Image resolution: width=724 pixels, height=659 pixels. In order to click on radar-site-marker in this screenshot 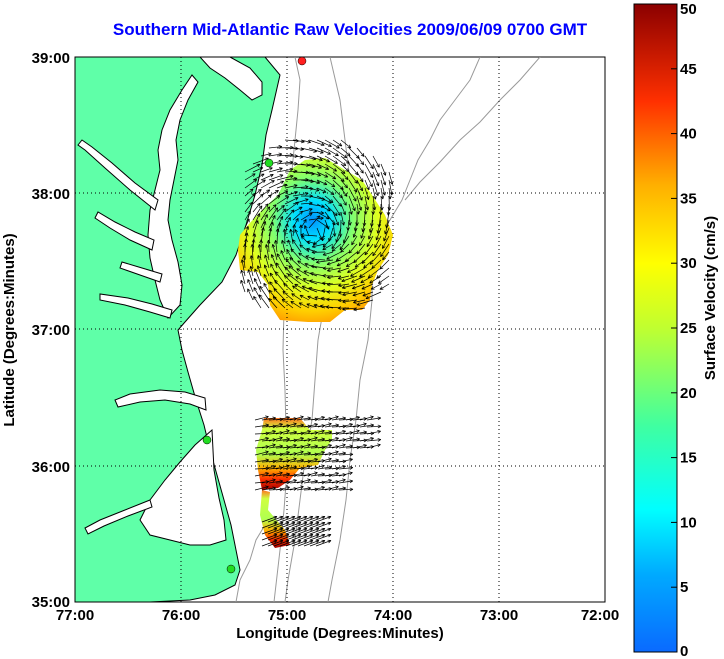, I will do `click(269, 163)`.